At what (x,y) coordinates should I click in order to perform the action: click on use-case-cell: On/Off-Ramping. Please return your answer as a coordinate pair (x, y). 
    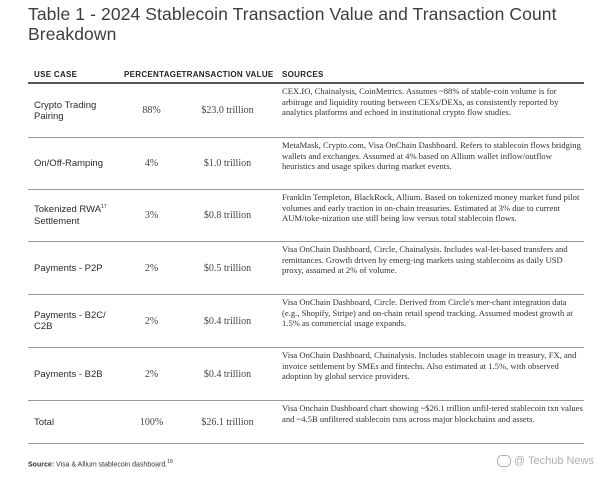
    Looking at the image, I should click on (68, 163).